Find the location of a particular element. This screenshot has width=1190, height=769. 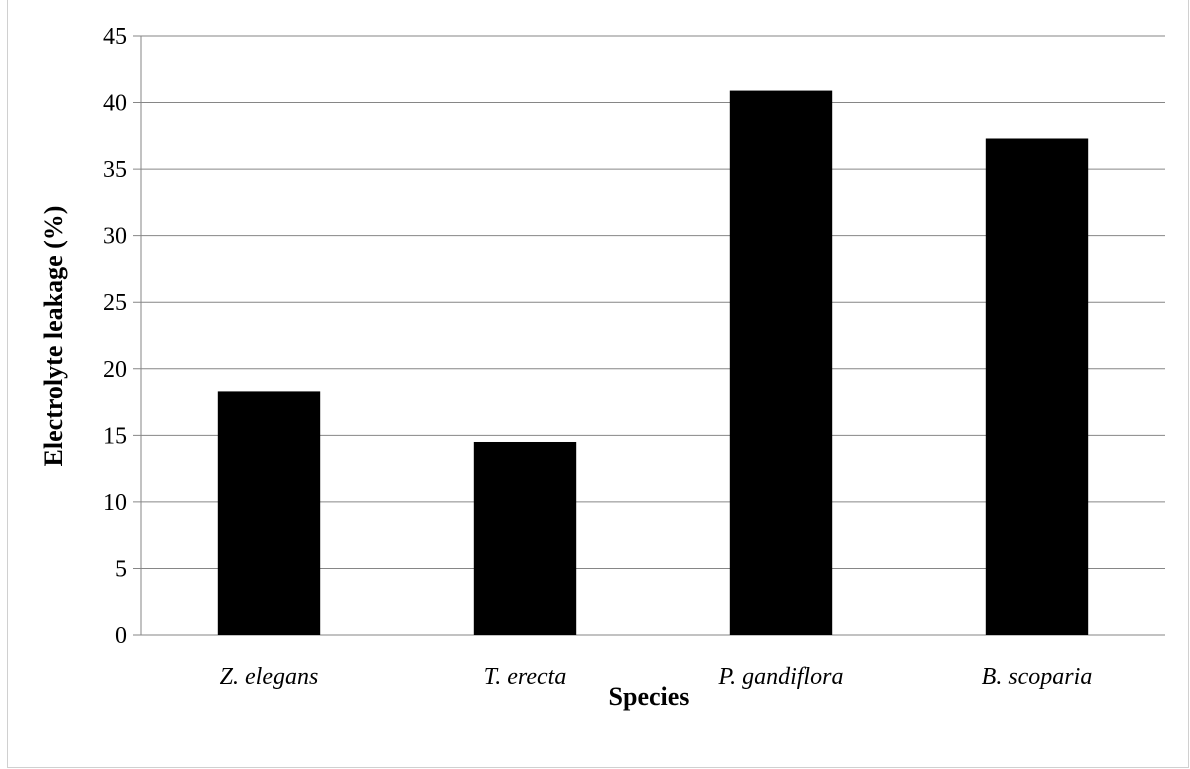

y-tick-label: 45 is located at coordinates (115, 37).